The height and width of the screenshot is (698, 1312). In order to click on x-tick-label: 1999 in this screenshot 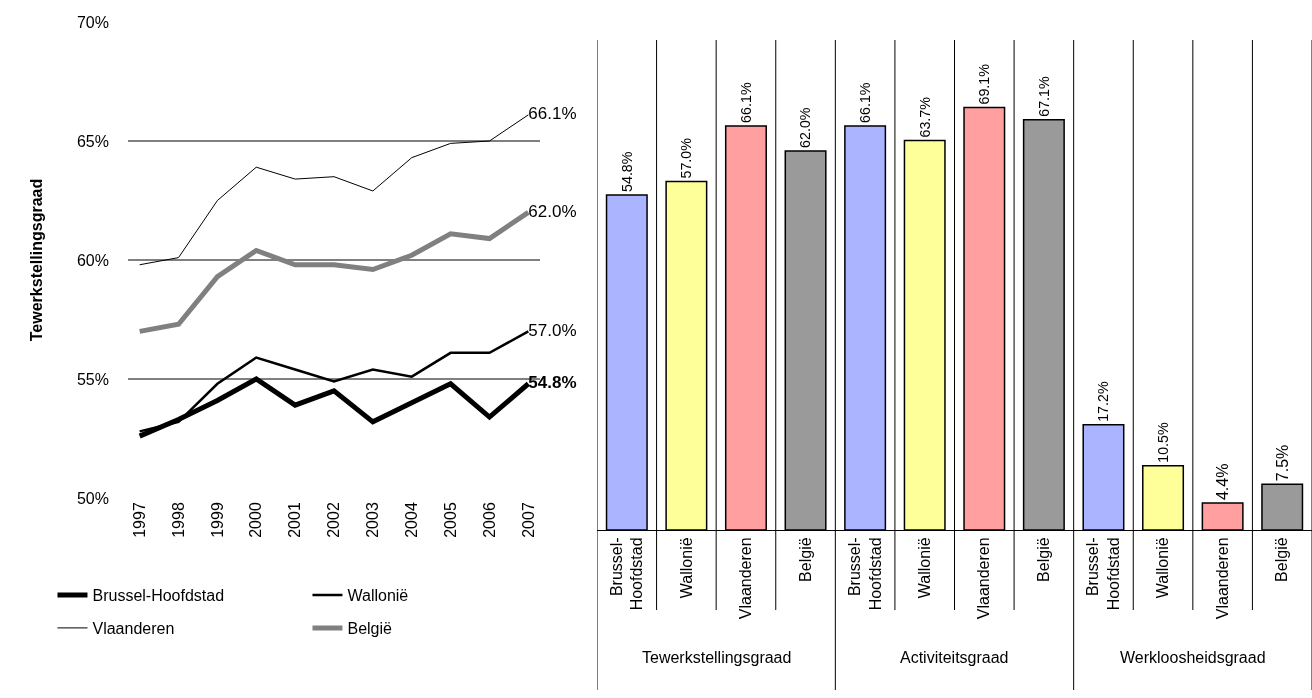, I will do `click(217, 520)`.